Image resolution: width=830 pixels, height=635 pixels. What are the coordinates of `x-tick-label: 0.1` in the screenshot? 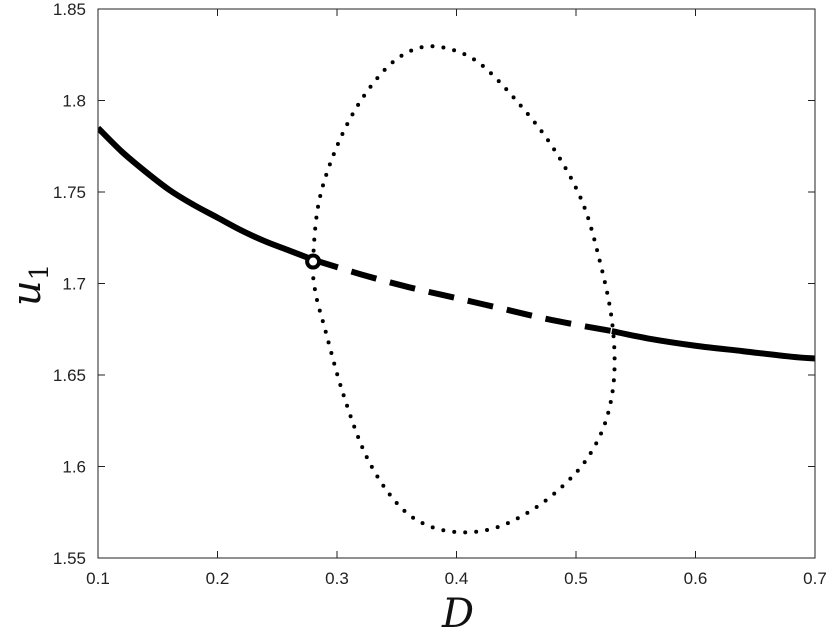 It's located at (98, 578).